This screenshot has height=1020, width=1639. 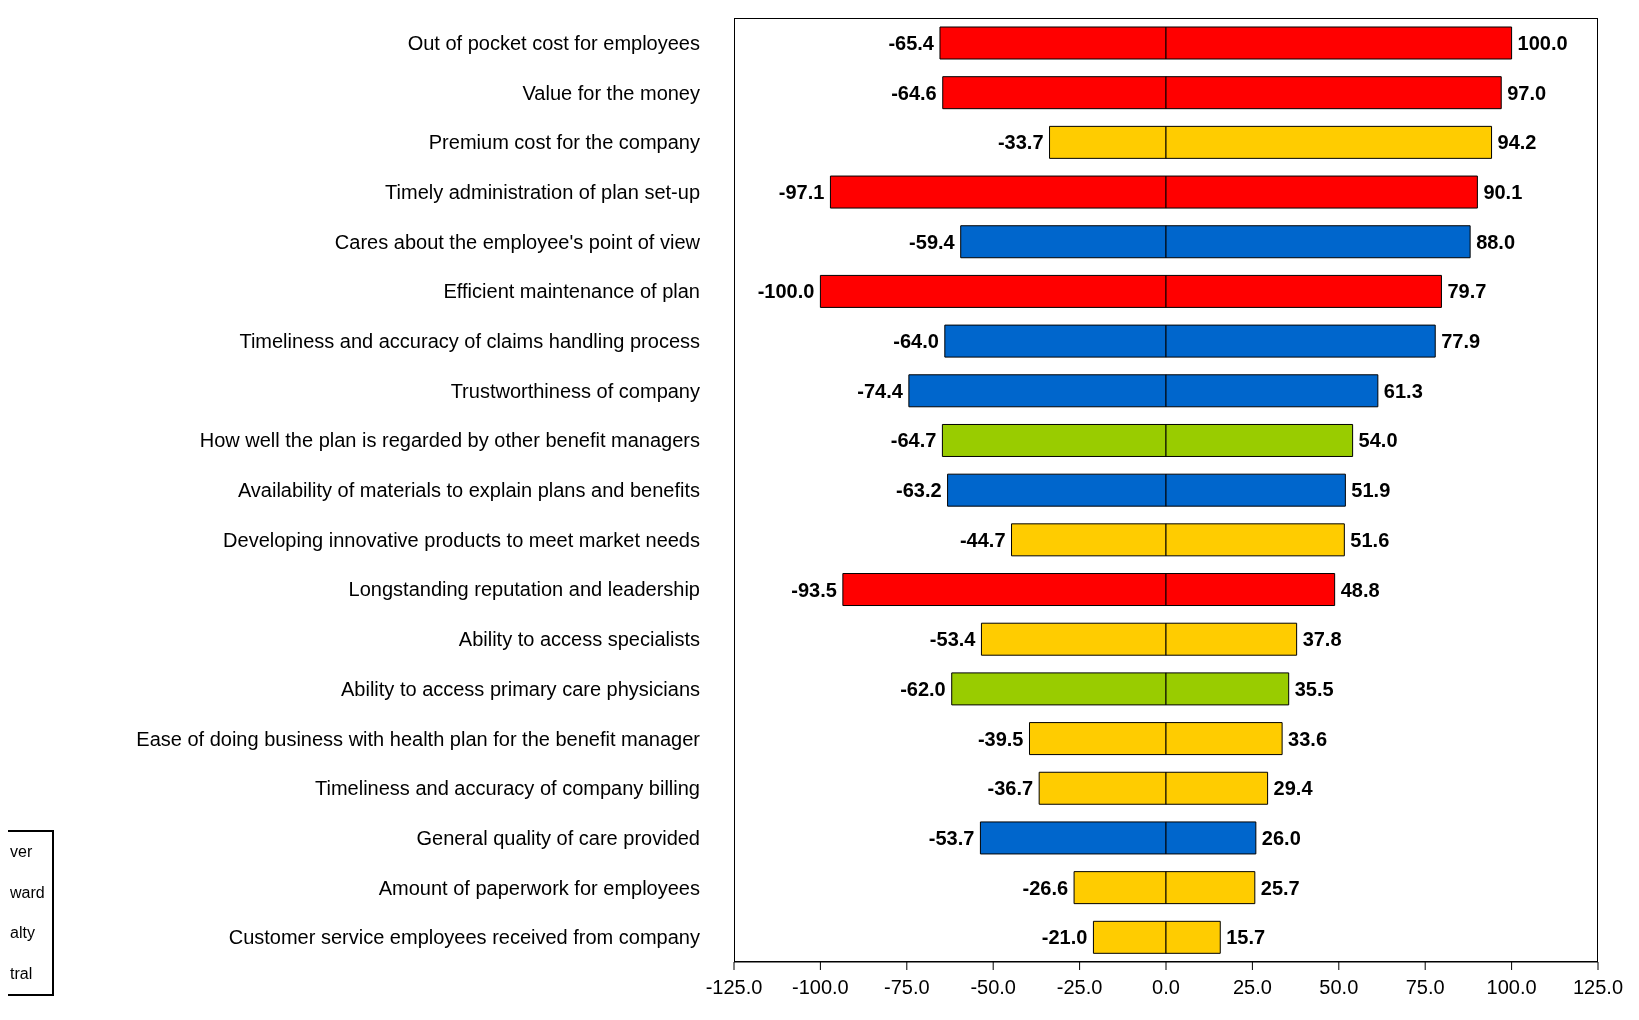 What do you see at coordinates (916, 341) in the screenshot?
I see `data-label: -64.0` at bounding box center [916, 341].